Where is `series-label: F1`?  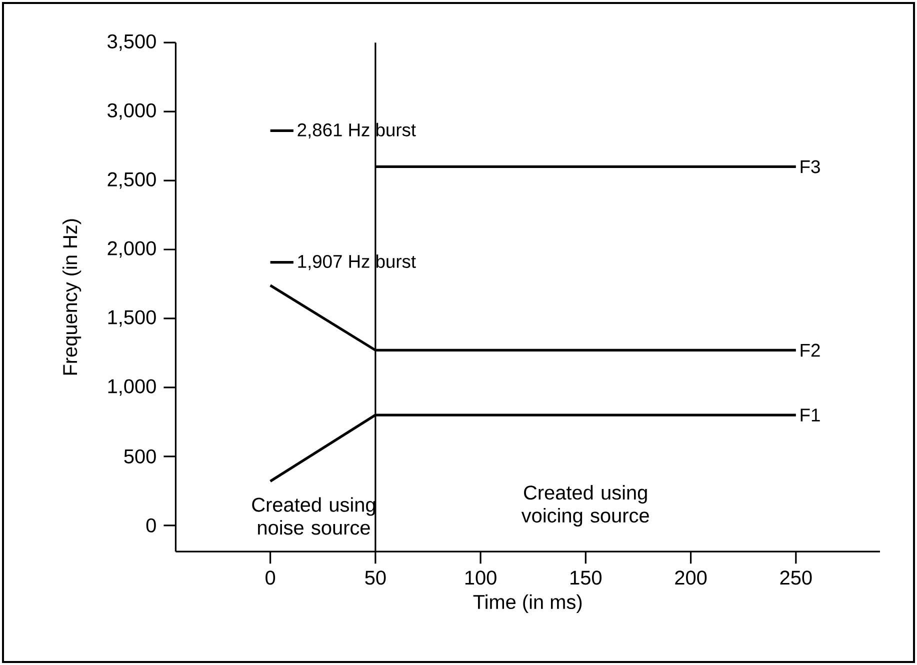 series-label: F1 is located at coordinates (810, 415).